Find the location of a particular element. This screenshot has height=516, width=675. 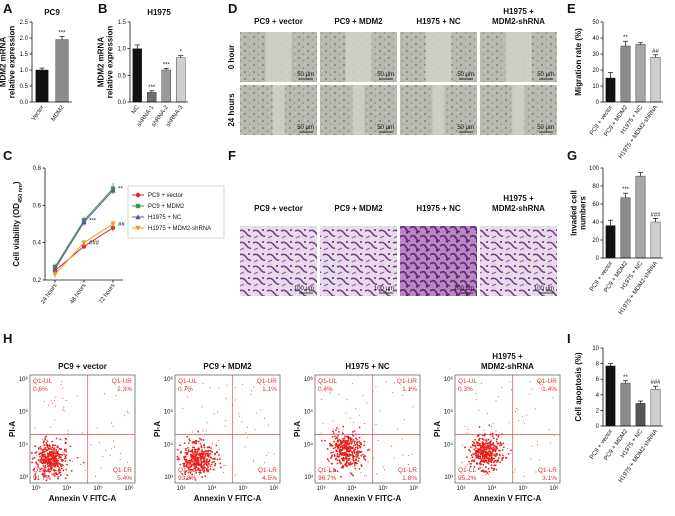

y-tick-label: 2.0 is located at coordinates (24, 39).